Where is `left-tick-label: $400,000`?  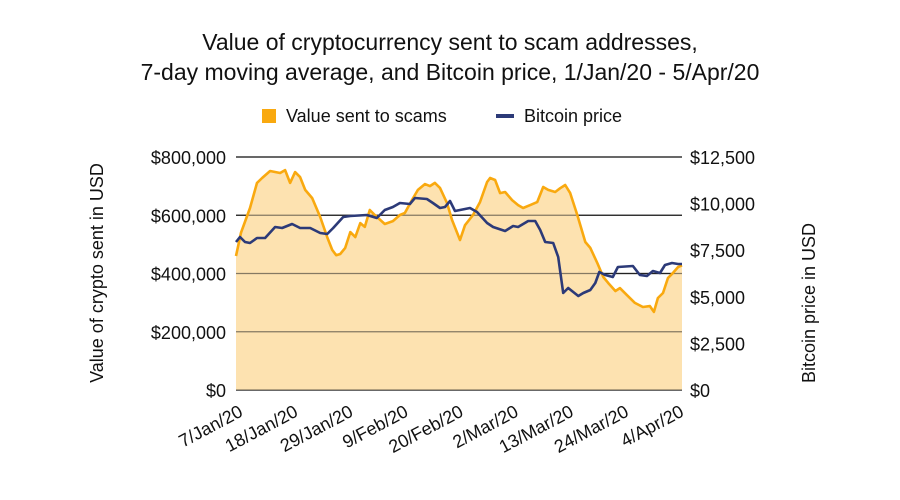 left-tick-label: $400,000 is located at coordinates (188, 275).